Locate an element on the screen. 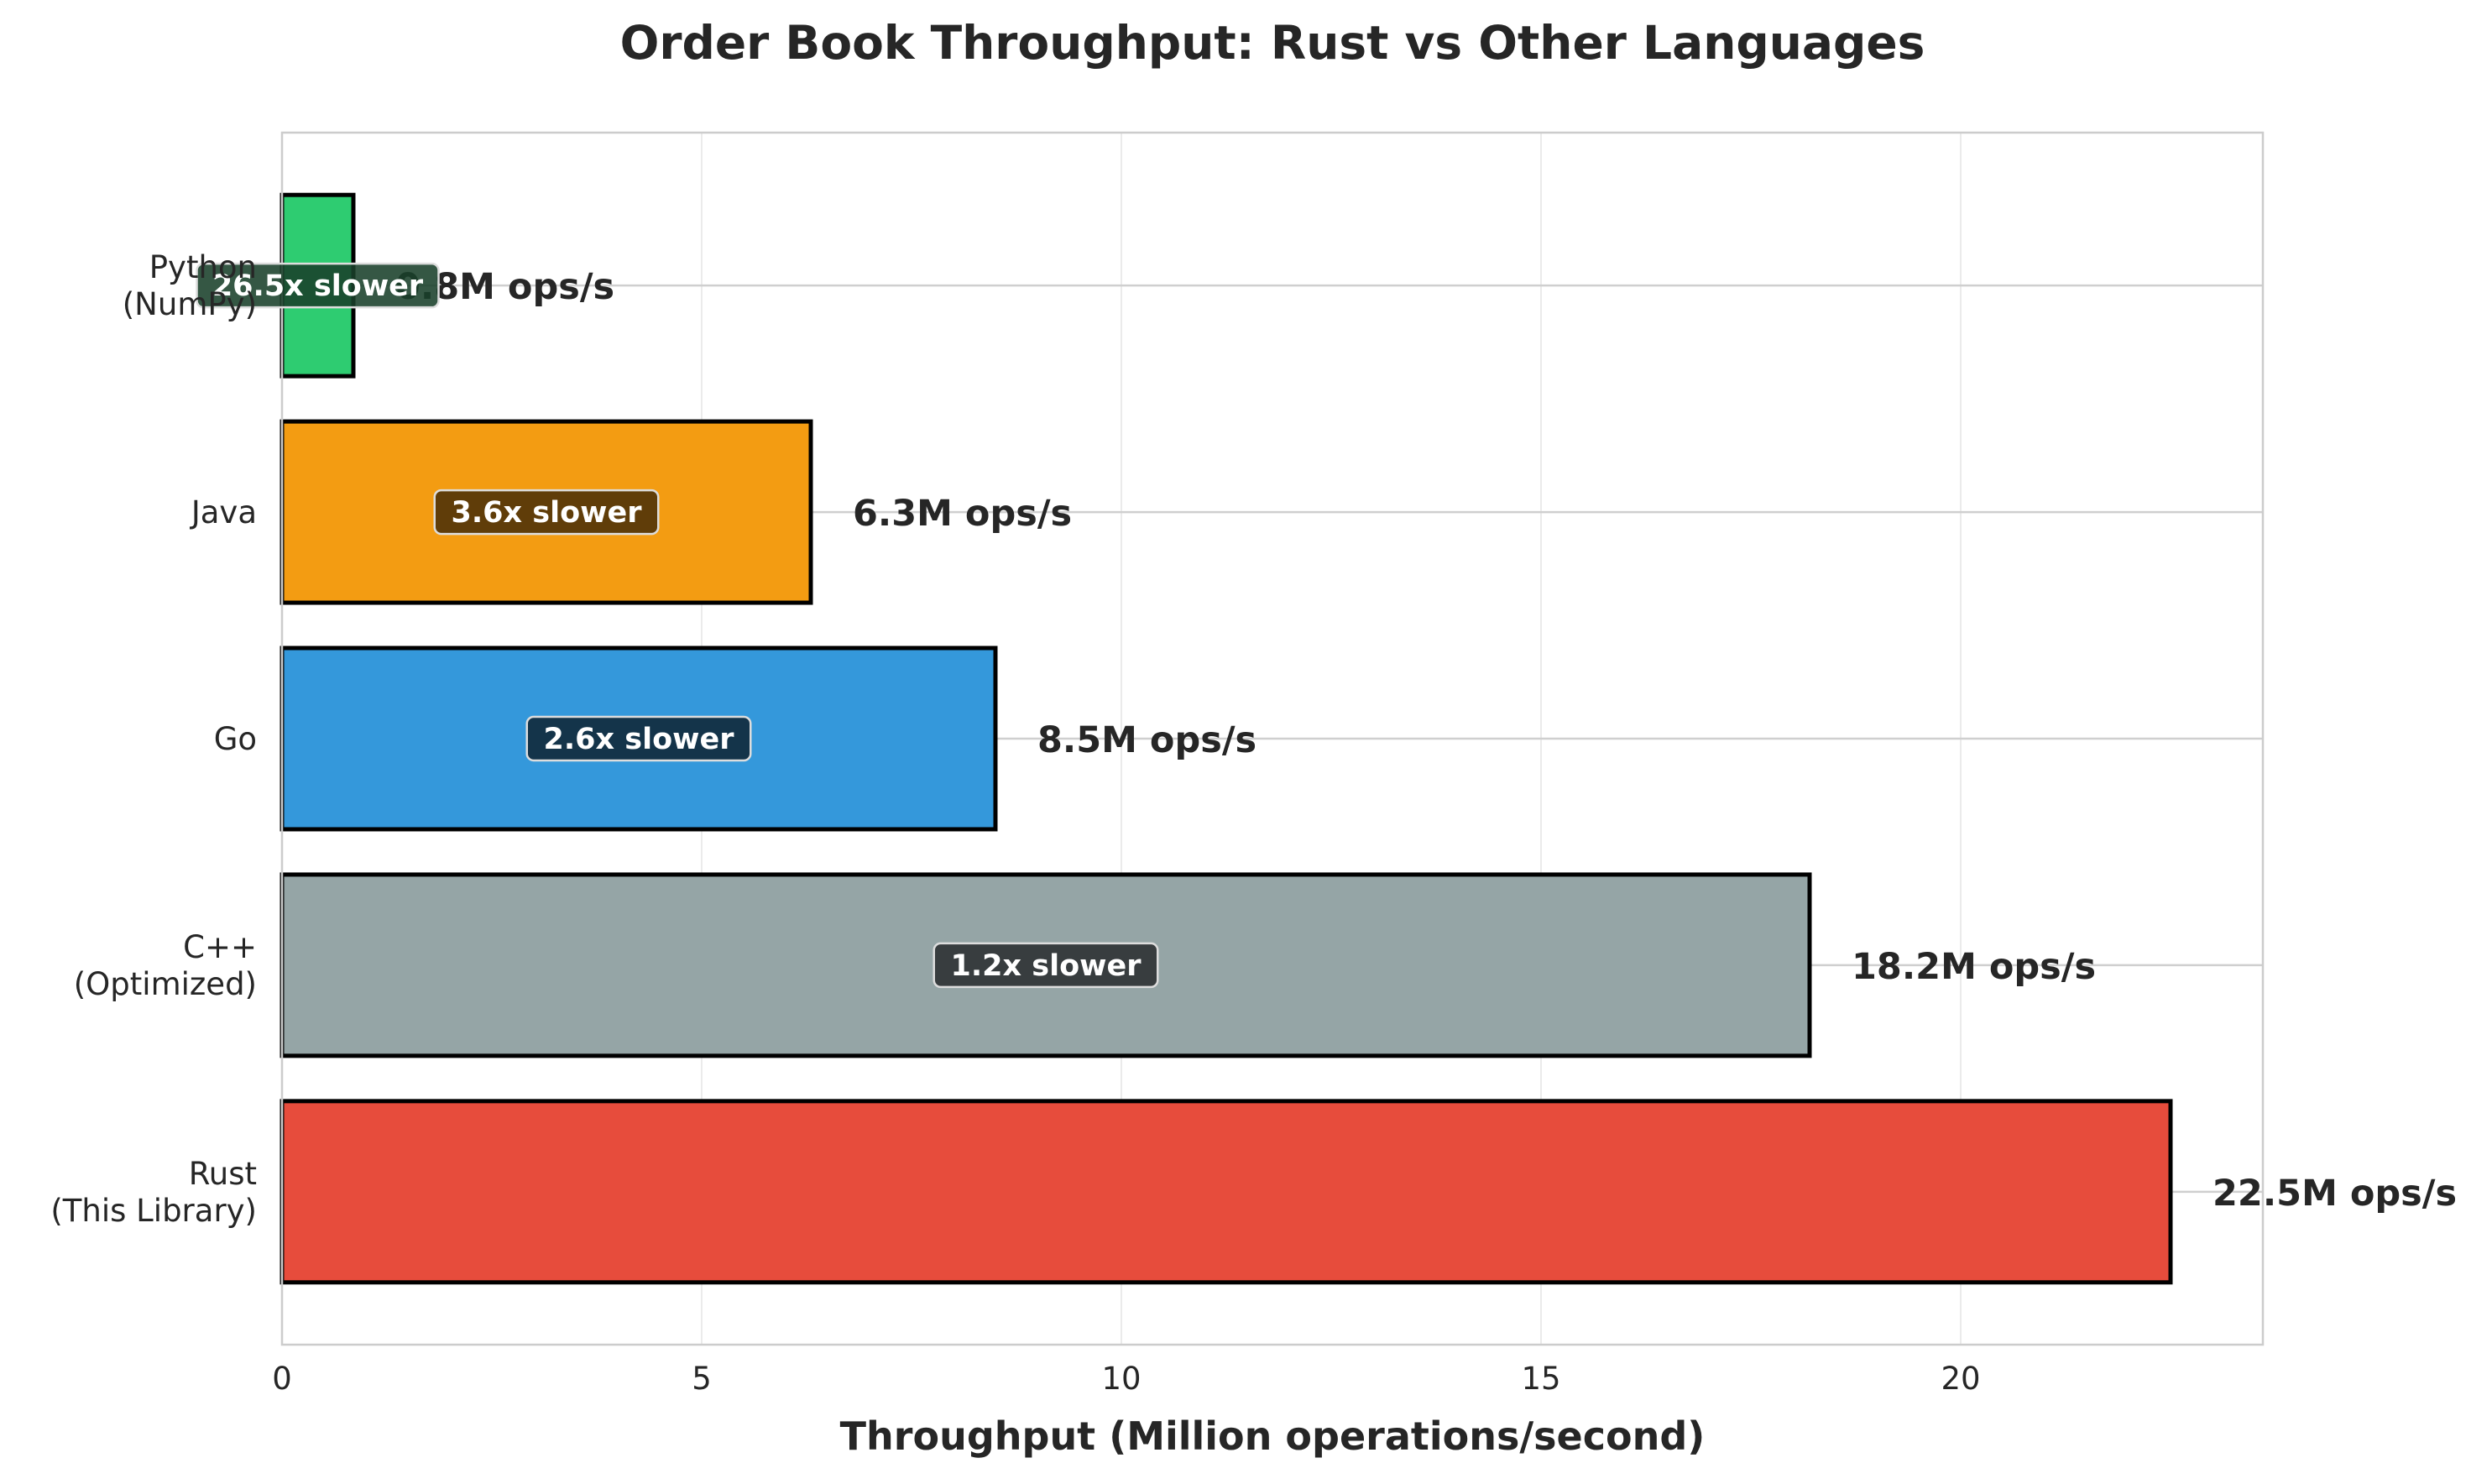 The image size is (2492, 1484). y-tick-label: Rust (This Library) is located at coordinates (153, 1192).